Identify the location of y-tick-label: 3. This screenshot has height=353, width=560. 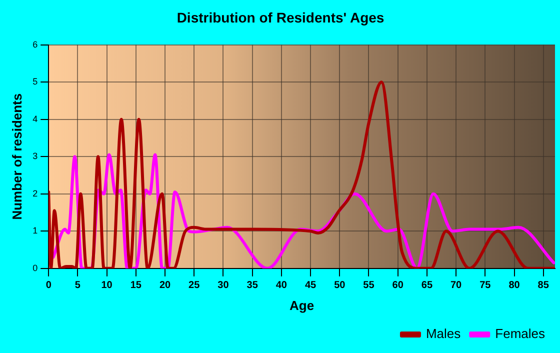
(35, 156).